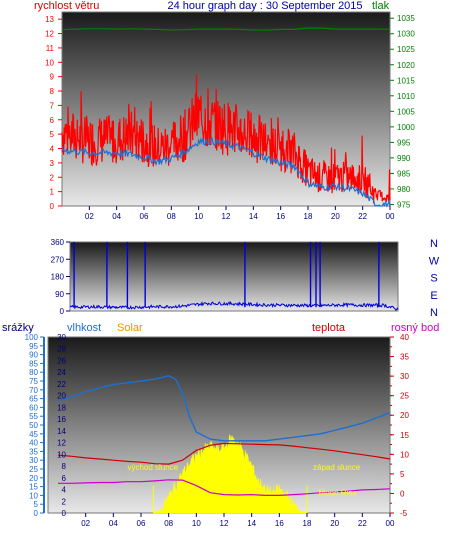  What do you see at coordinates (33, 407) in the screenshot?
I see `rain-tick-label: 60` at bounding box center [33, 407].